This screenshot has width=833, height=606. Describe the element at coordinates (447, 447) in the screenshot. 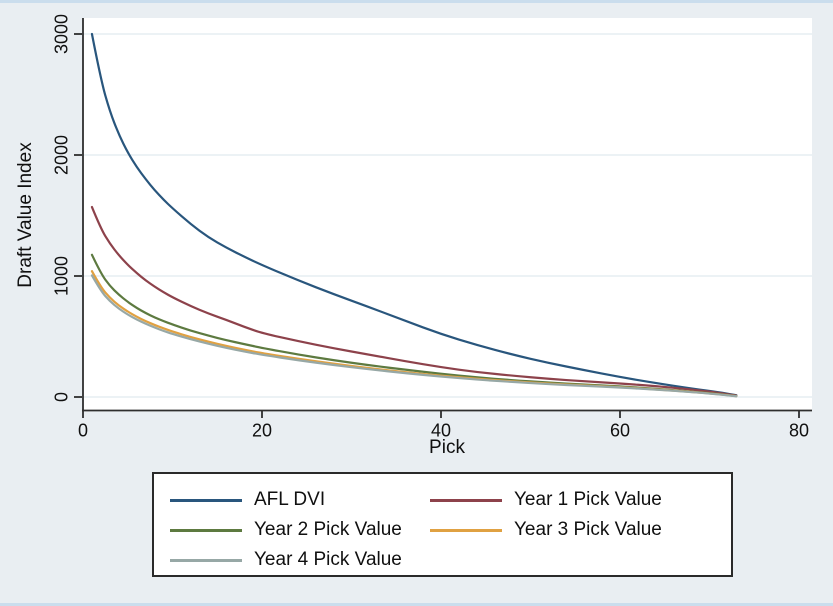

I see `x-axis-title: Pick` at that location.